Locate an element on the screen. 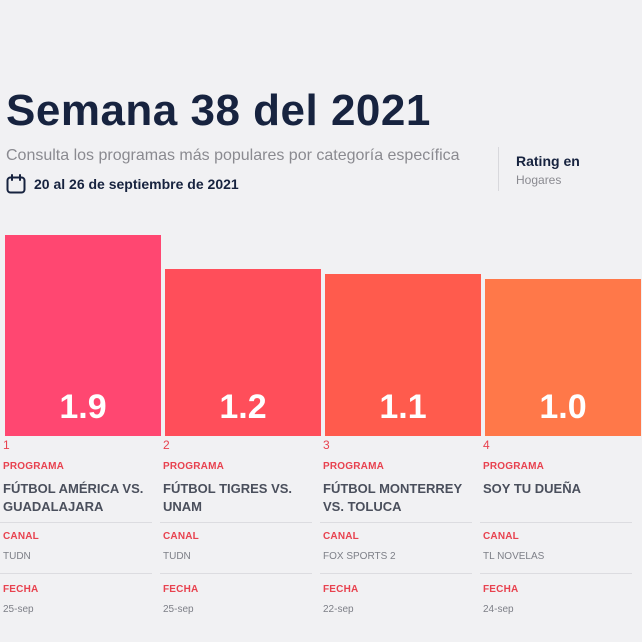  rating-title: Rating en is located at coordinates (548, 161).